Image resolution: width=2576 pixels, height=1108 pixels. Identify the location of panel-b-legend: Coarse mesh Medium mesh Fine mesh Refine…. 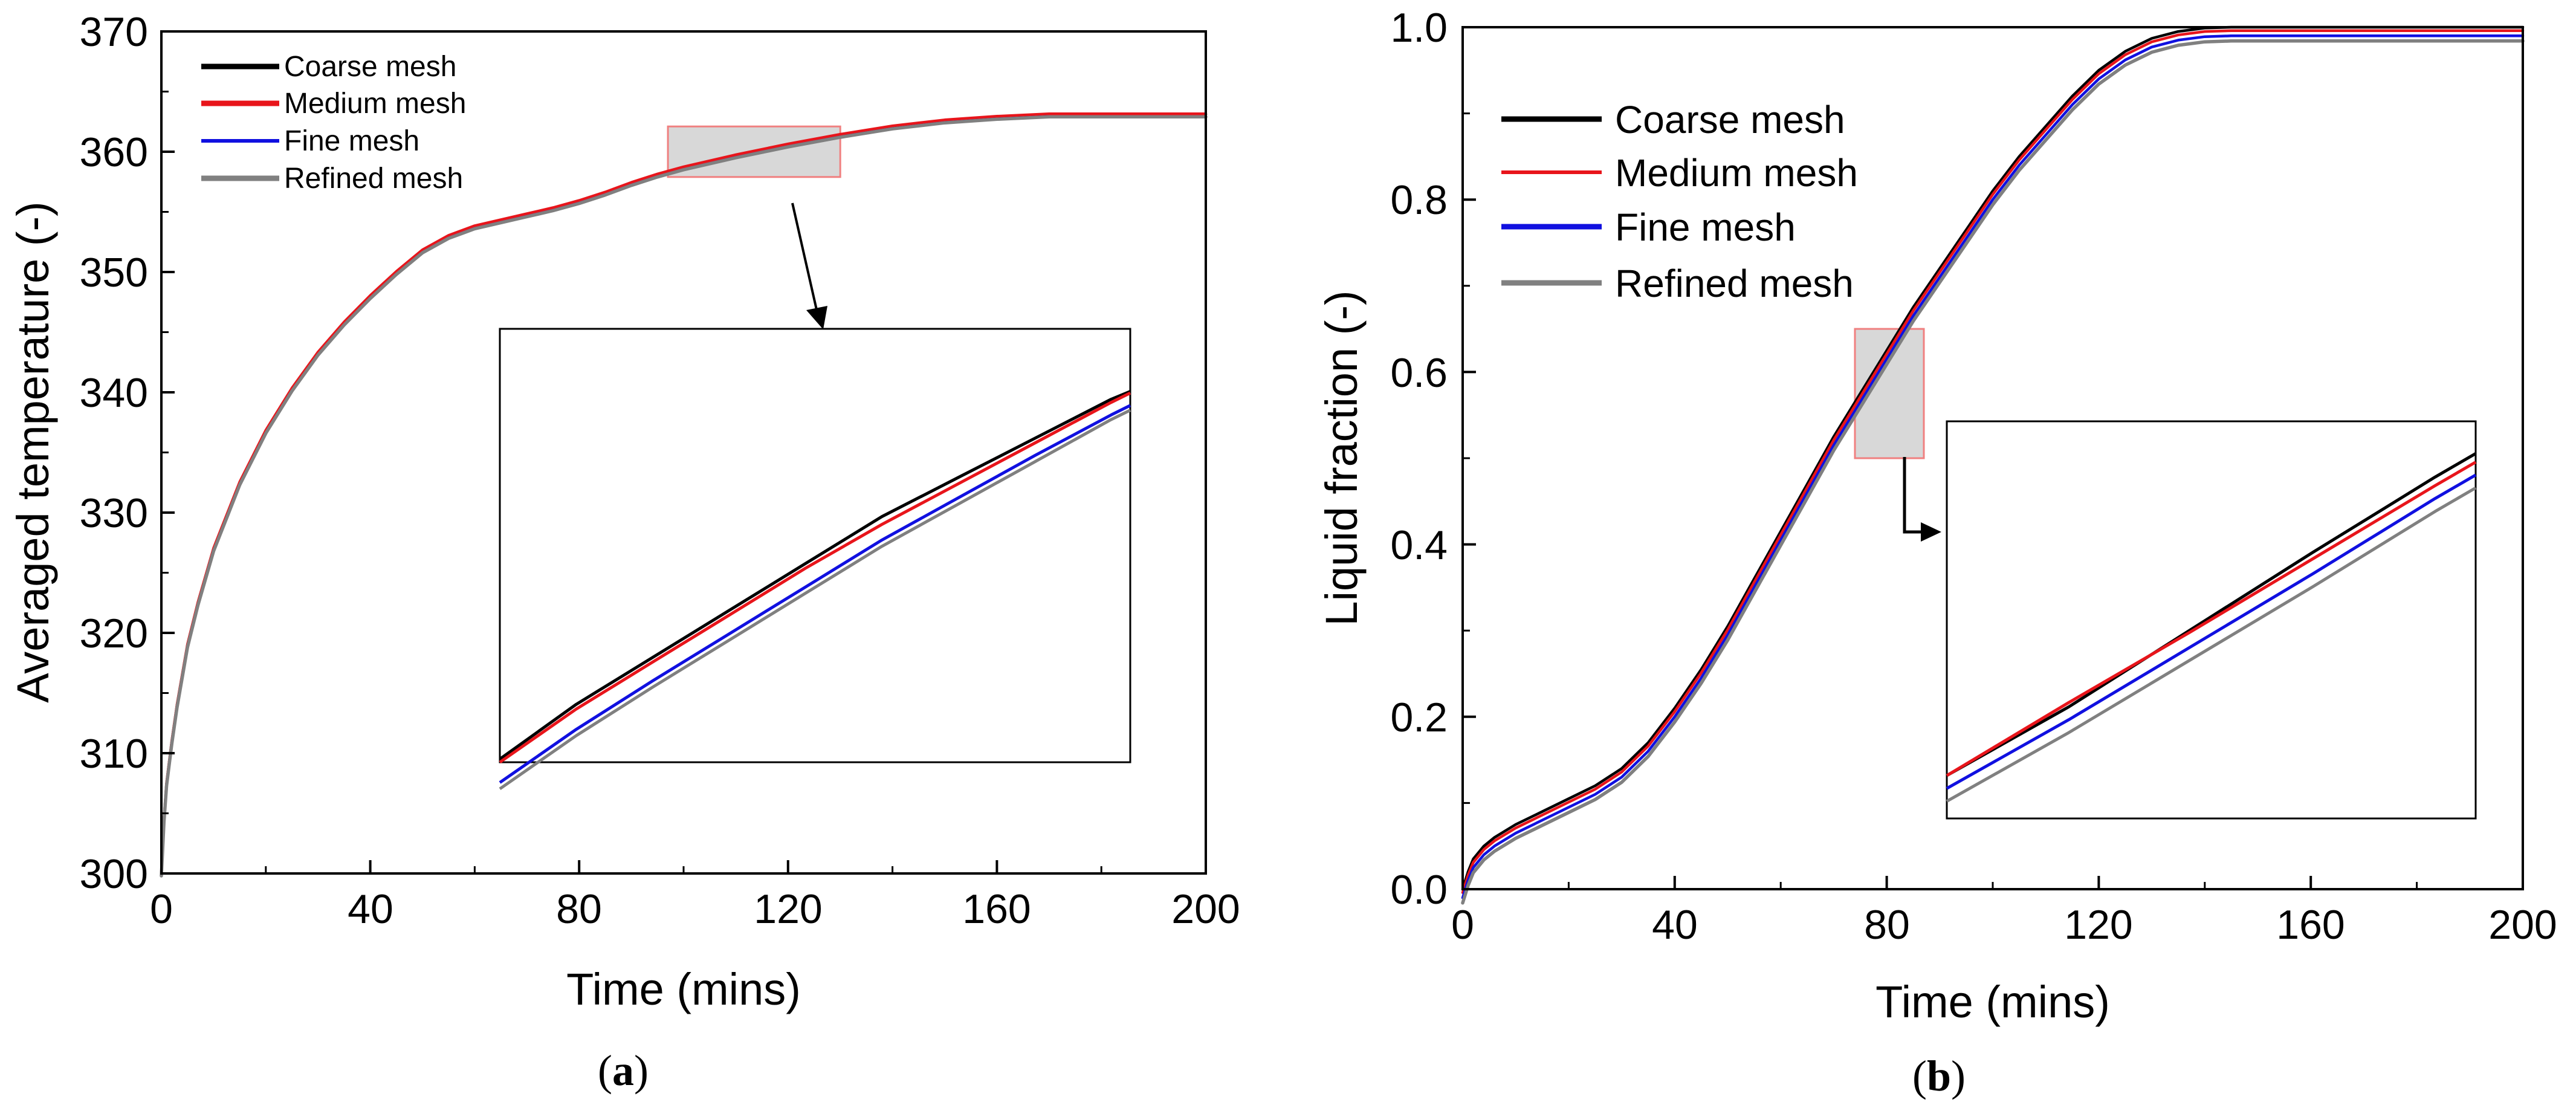
(1679, 201).